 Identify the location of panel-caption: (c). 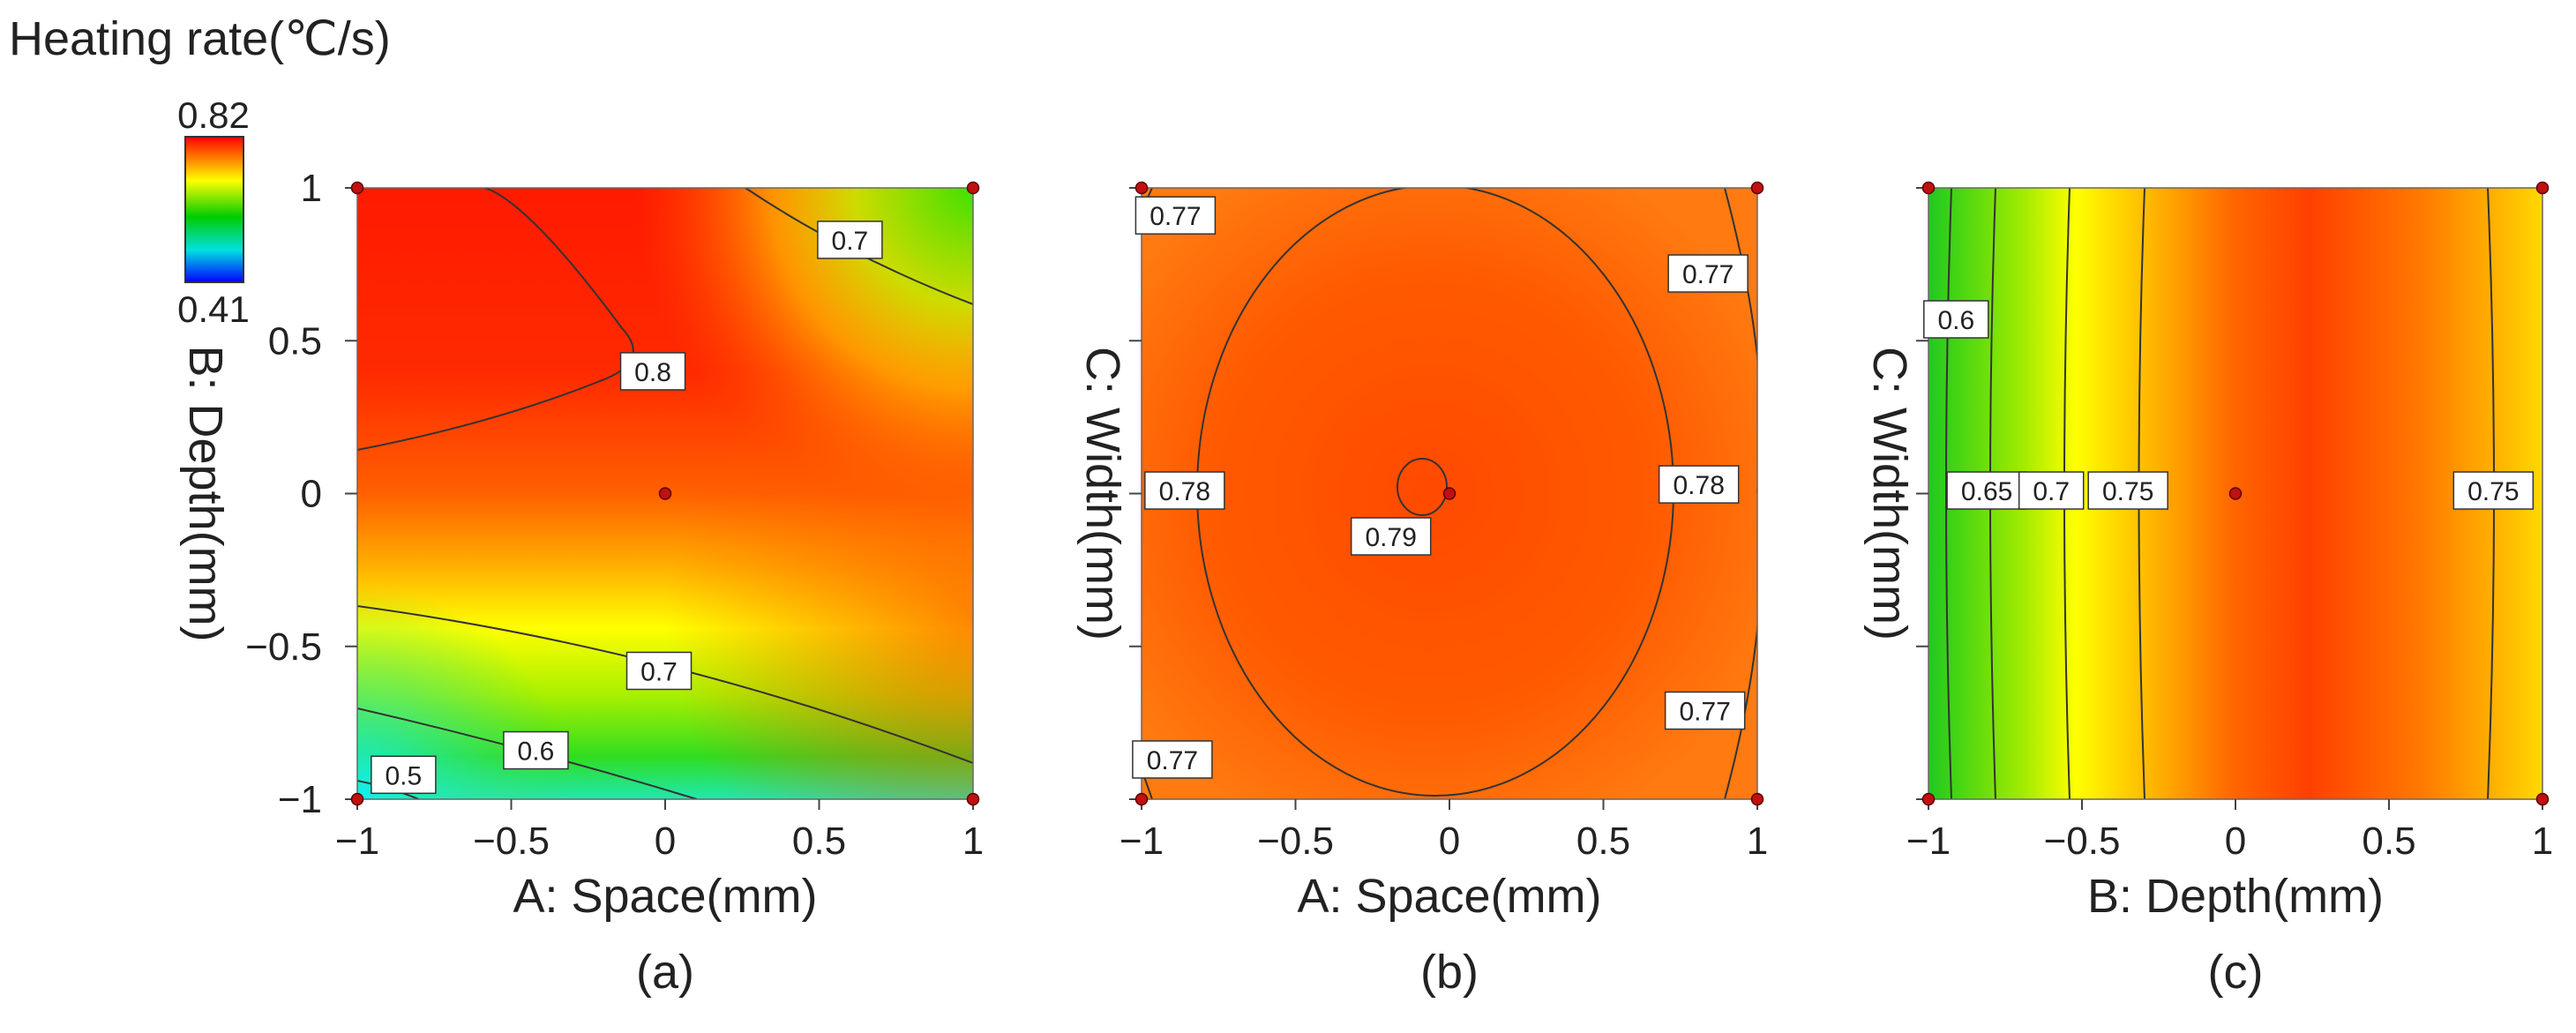
(2236, 972).